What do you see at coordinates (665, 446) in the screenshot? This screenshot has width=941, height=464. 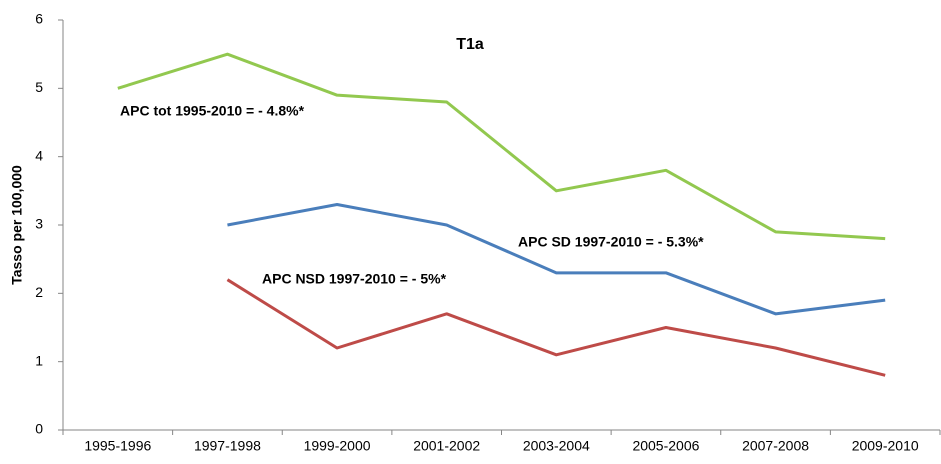 I see `x-tick-label: 2005-2006` at bounding box center [665, 446].